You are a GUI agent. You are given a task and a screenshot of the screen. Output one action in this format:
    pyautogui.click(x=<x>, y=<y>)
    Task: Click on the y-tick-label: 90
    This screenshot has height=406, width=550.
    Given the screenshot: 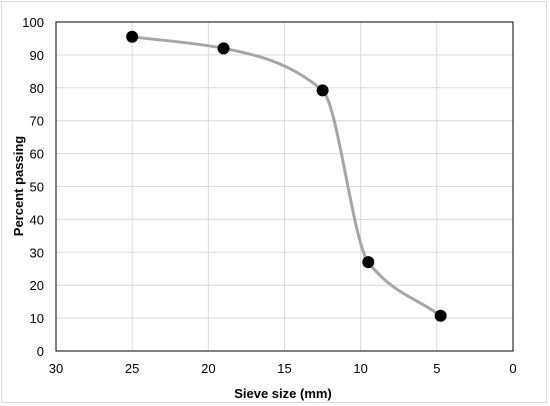 What is the action you would take?
    pyautogui.click(x=37, y=55)
    